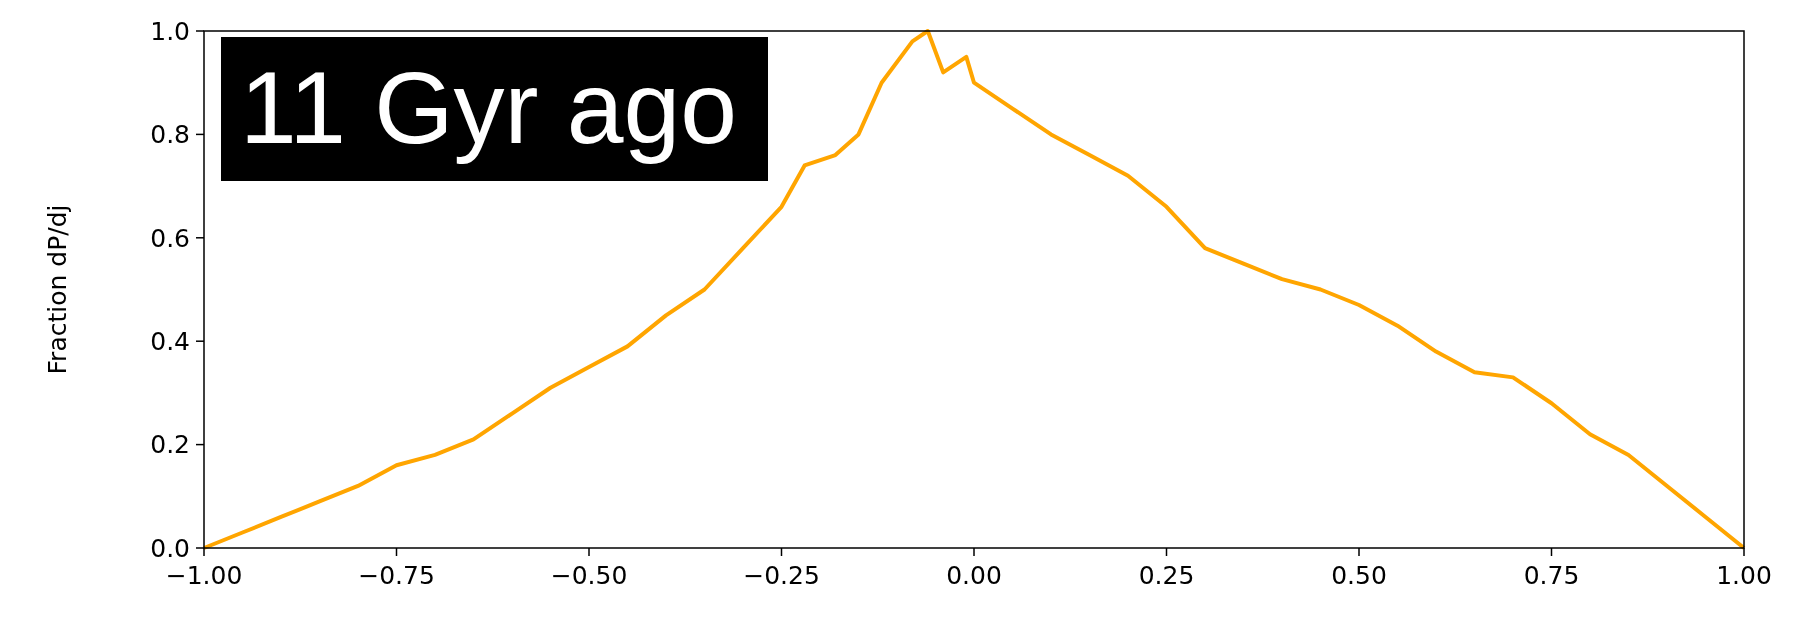 Image resolution: width=1797 pixels, height=629 pixels. What do you see at coordinates (170, 445) in the screenshot?
I see `y-tick-label: 0.2` at bounding box center [170, 445].